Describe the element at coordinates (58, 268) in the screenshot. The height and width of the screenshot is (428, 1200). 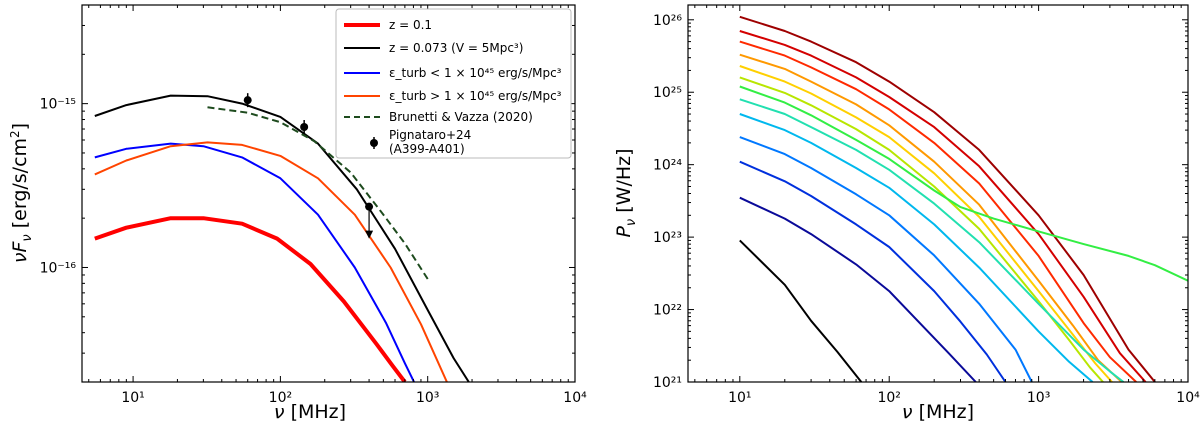
I see `y-tick-label: 10⁻¹⁶` at that location.